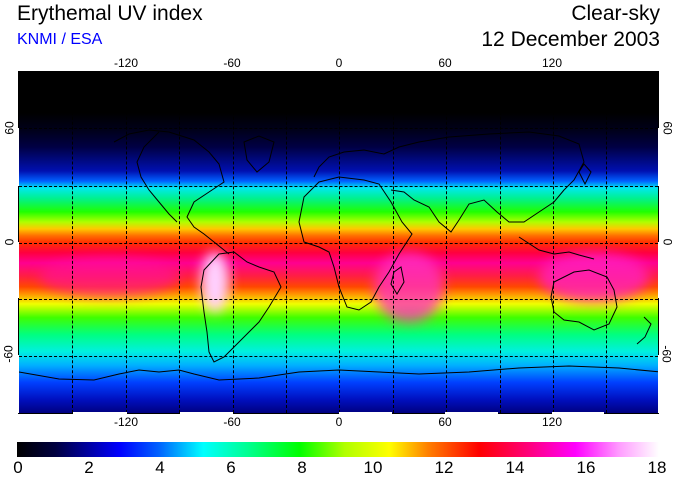  I want to click on hotspot-australia, so click(594, 277).